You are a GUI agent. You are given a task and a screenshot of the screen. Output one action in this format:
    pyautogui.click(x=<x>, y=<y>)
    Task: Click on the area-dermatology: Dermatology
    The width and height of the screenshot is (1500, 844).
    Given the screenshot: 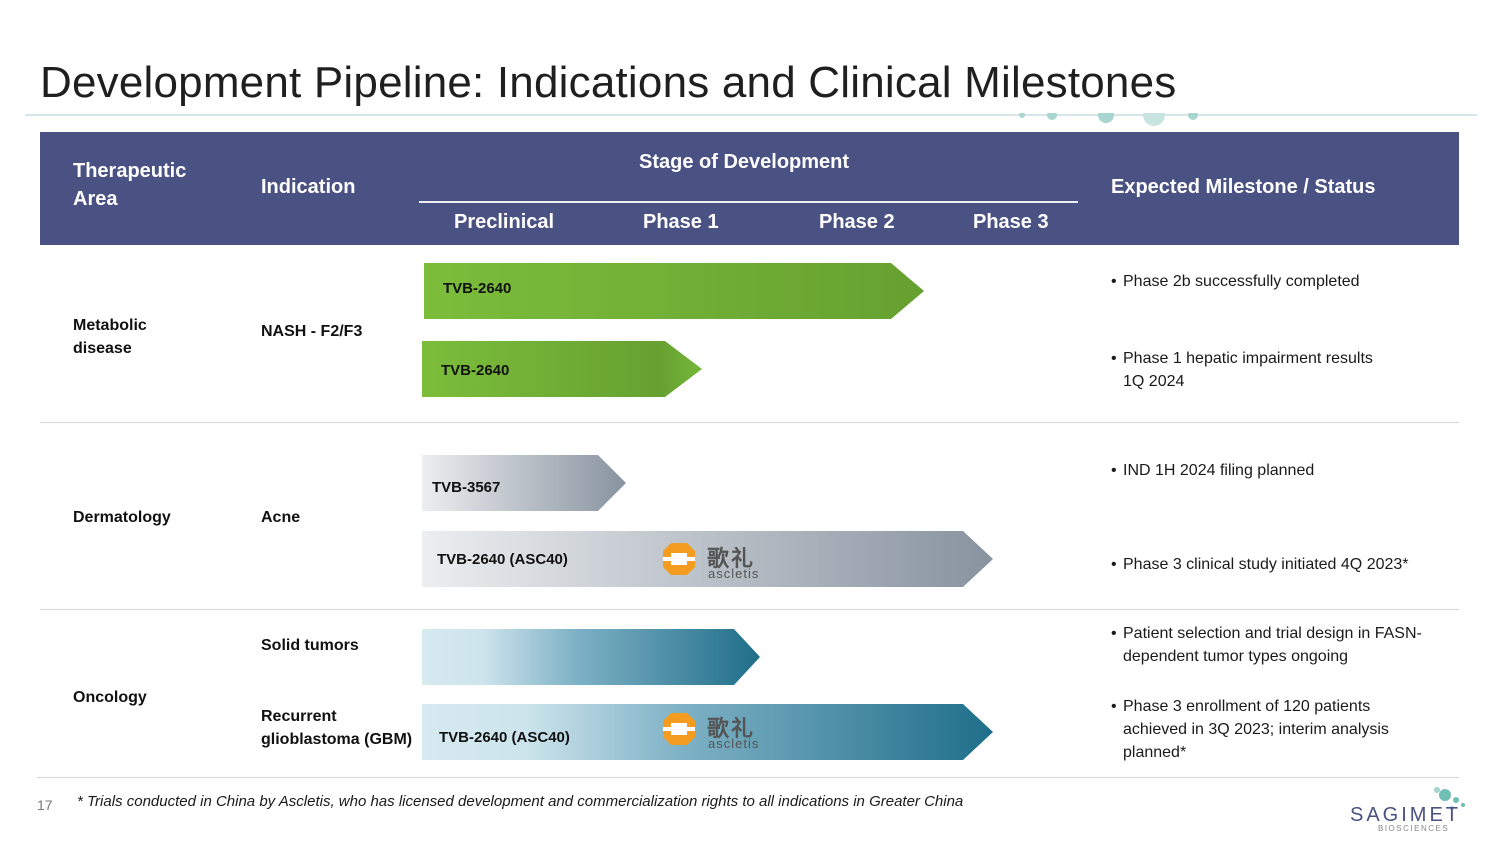 What is the action you would take?
    pyautogui.click(x=122, y=517)
    